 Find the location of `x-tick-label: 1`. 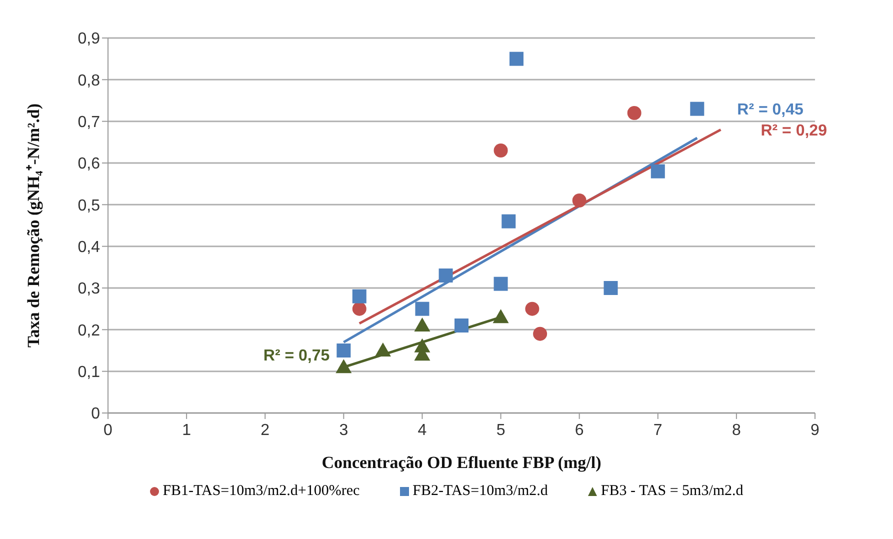

x-tick-label: 1 is located at coordinates (187, 430).